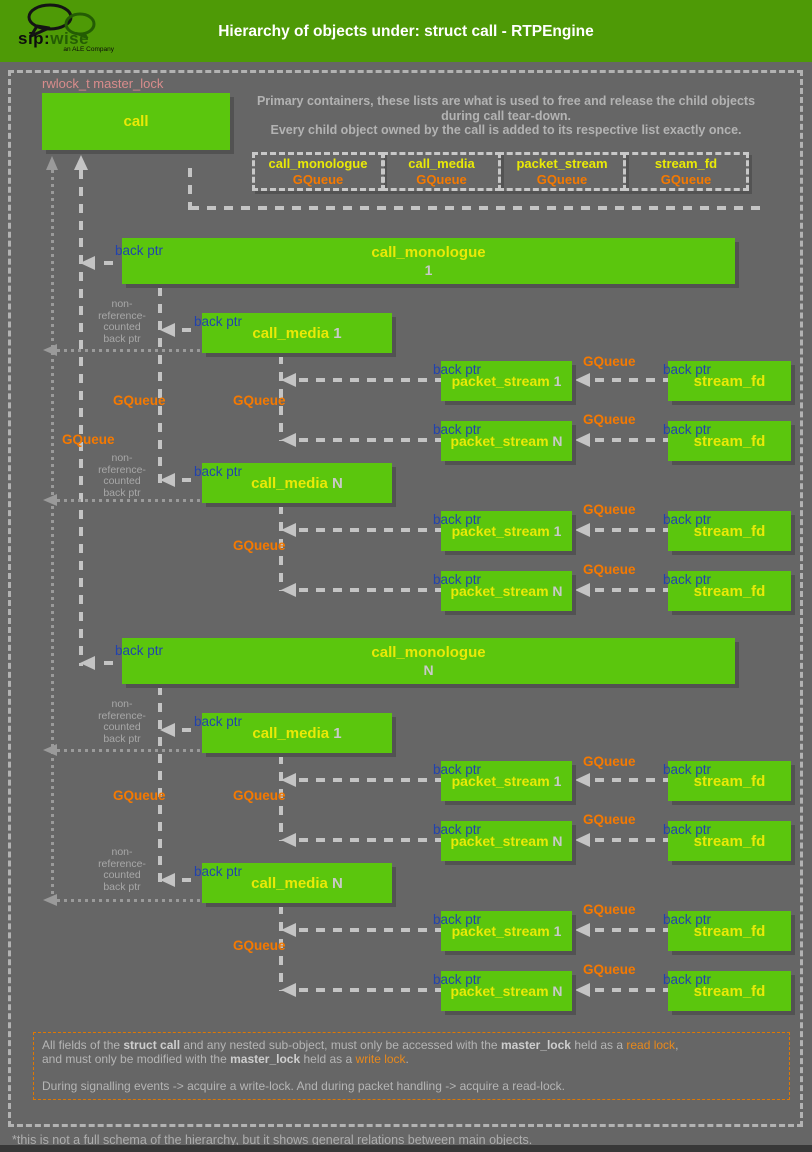 The width and height of the screenshot is (812, 1152). I want to click on box-stream-fd-a3: stream_fd, so click(729, 531).